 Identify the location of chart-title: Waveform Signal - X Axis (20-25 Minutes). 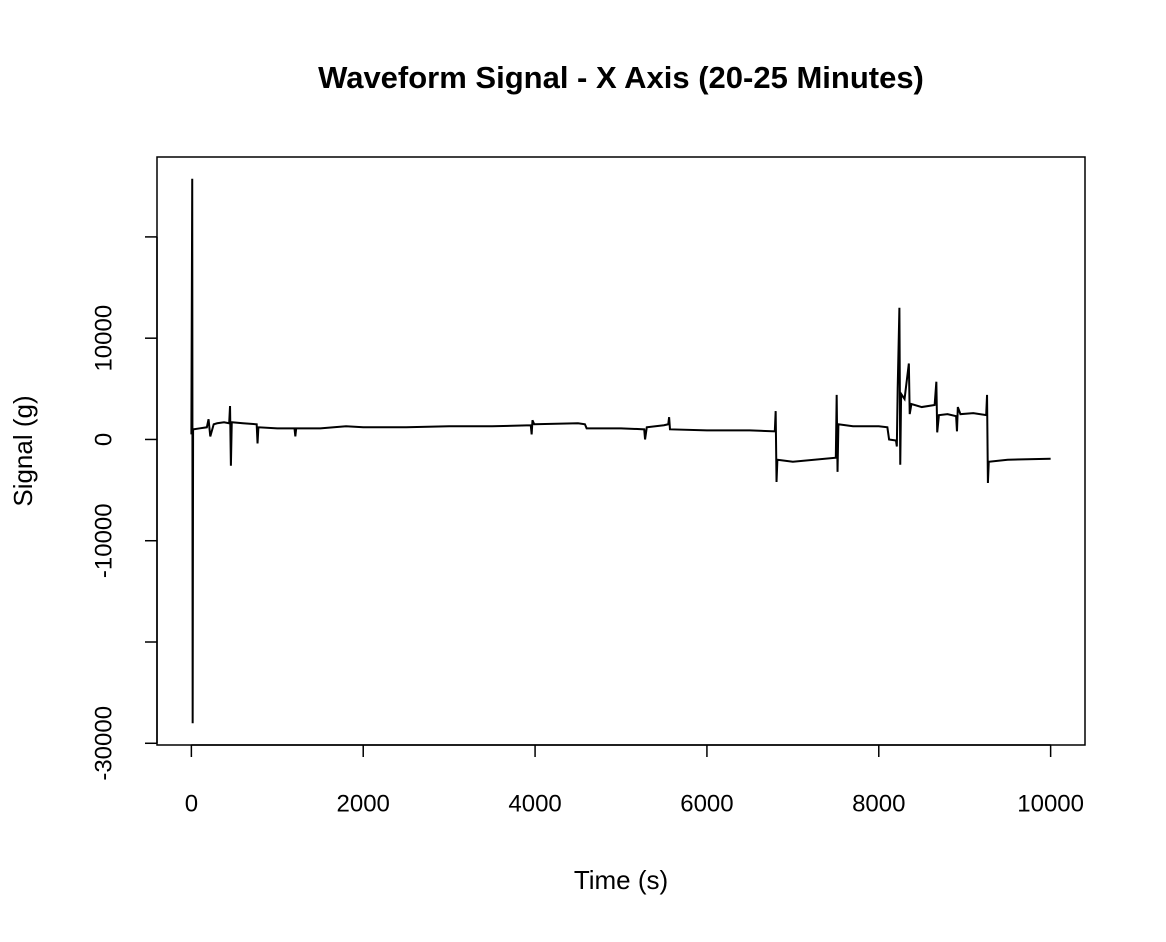
(621, 77).